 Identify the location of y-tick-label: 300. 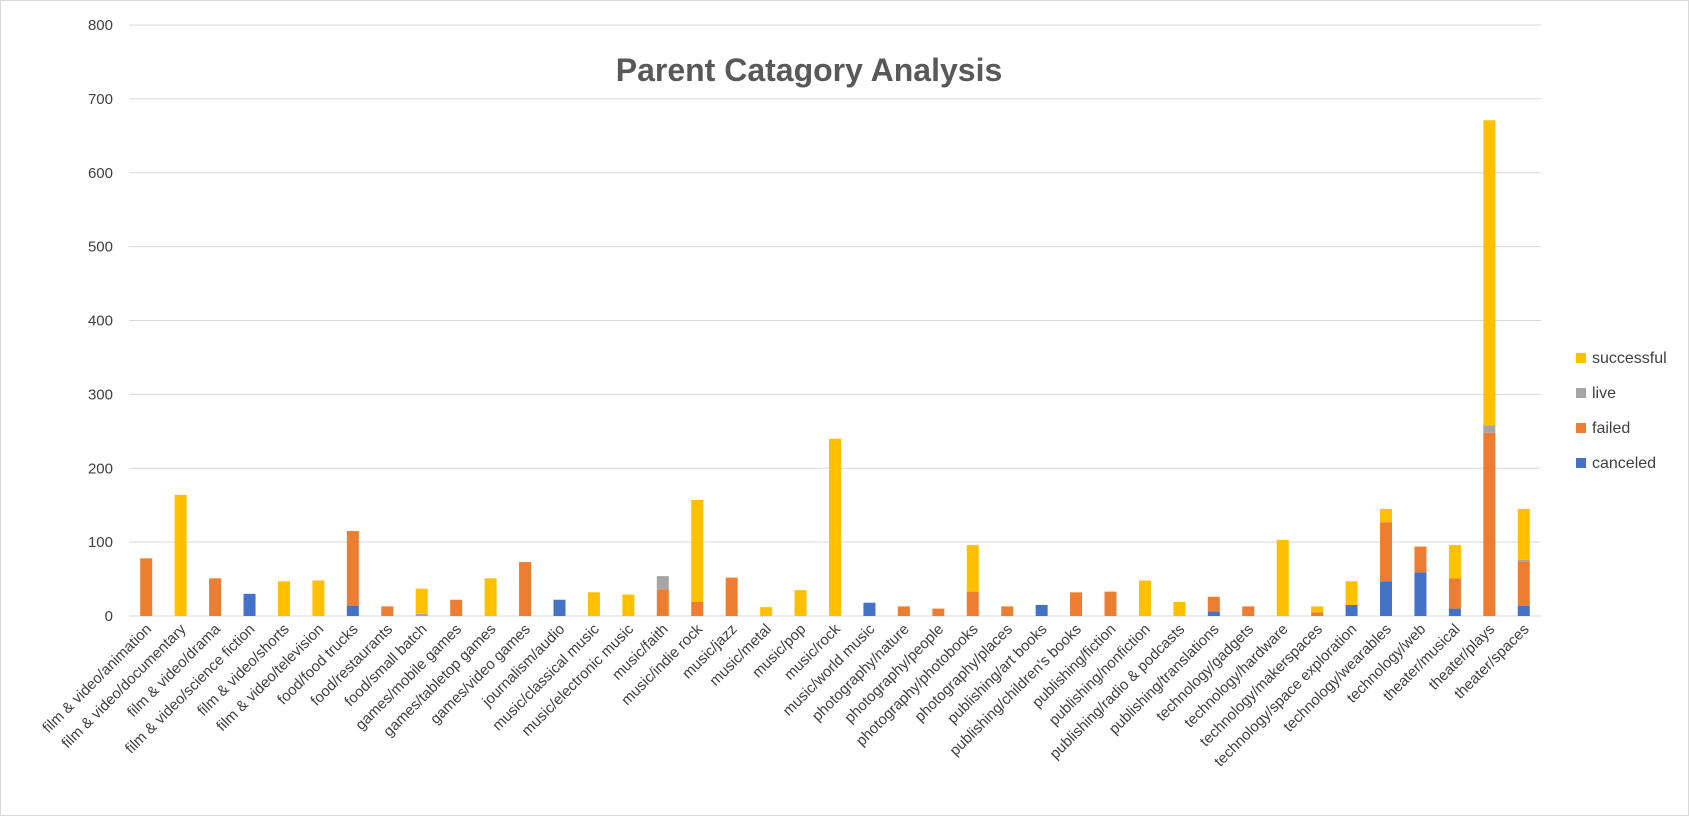
(100, 394).